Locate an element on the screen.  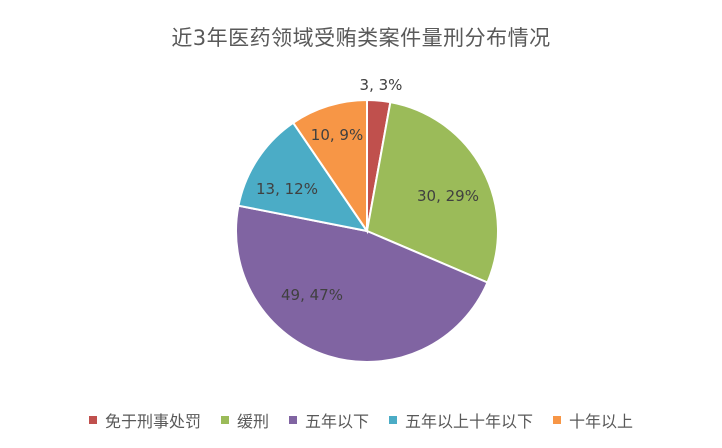
legend-item-5: 十年以上 is located at coordinates (593, 420).